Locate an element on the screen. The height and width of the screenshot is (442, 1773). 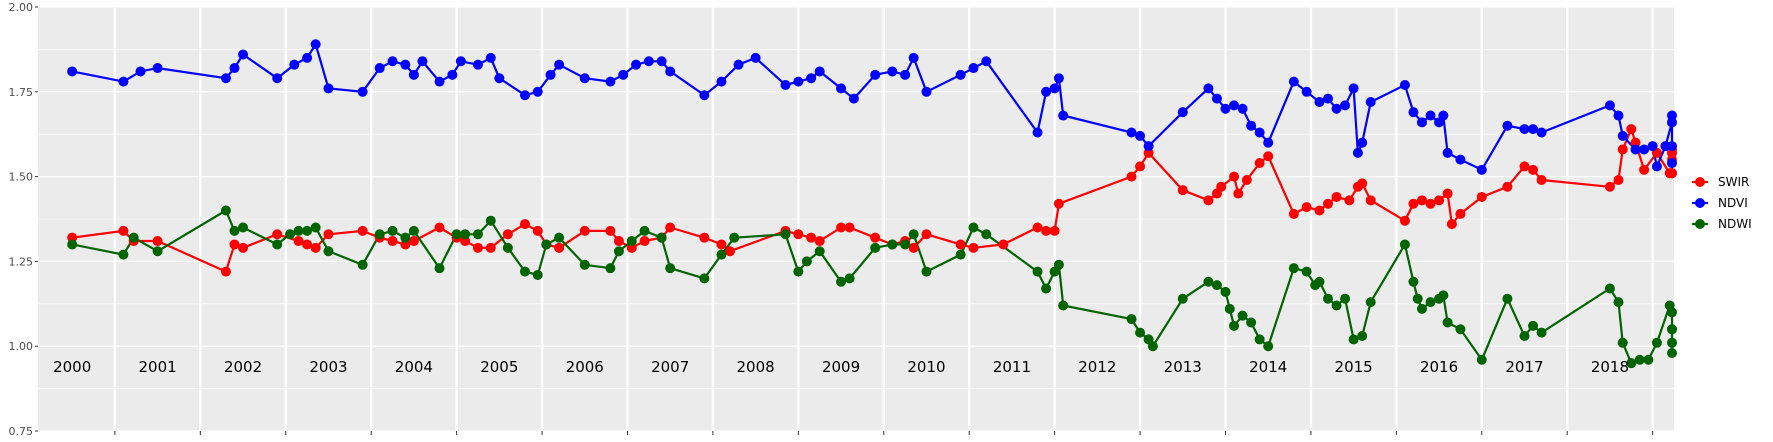
legend: SWIR NDVI NDWI is located at coordinates (1722, 203).